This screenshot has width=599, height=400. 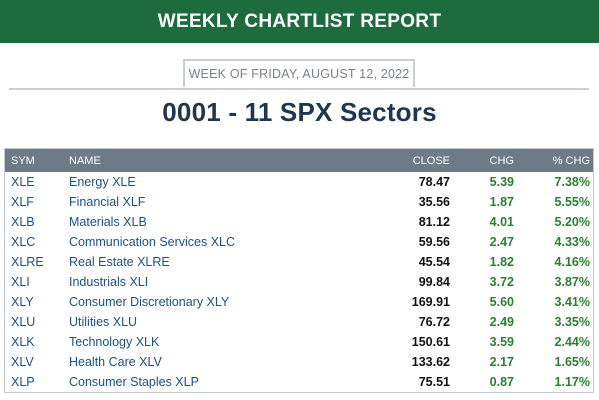 I want to click on banner-title: WEEKLY CHARTLIST REPORT, so click(x=299, y=21).